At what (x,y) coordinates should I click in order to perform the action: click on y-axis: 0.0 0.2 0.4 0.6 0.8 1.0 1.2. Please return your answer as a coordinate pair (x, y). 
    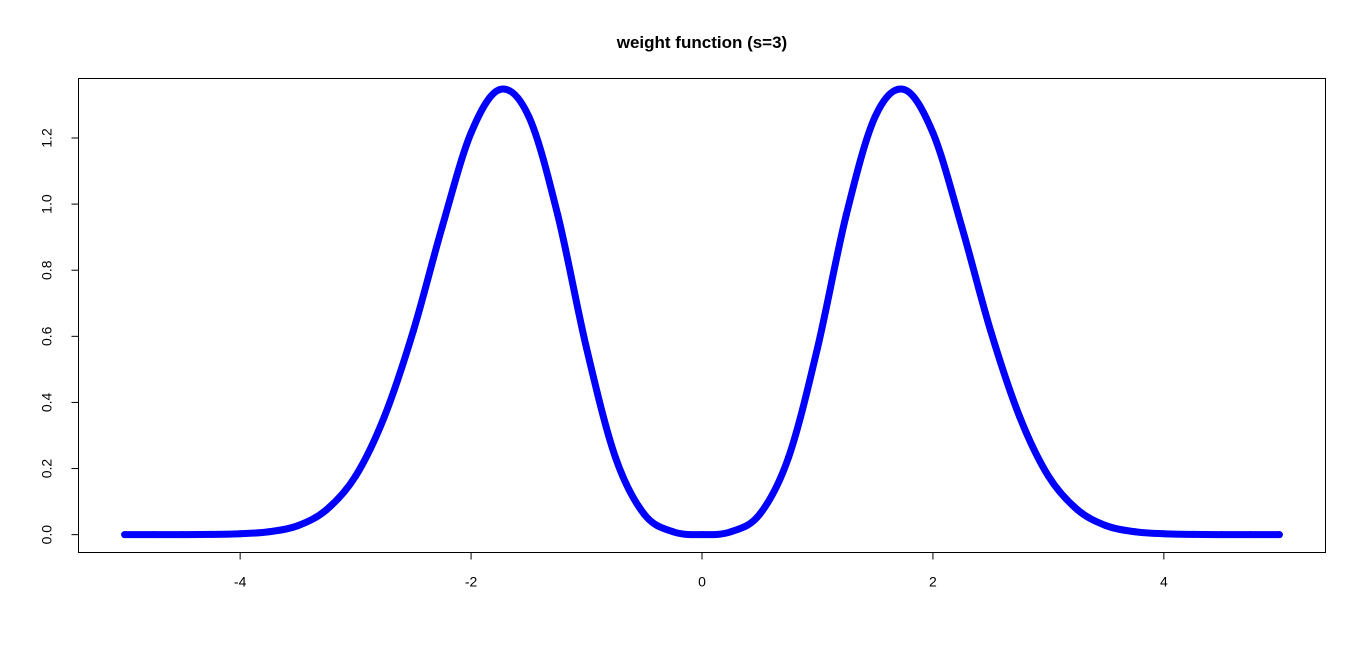
    Looking at the image, I should click on (59, 336).